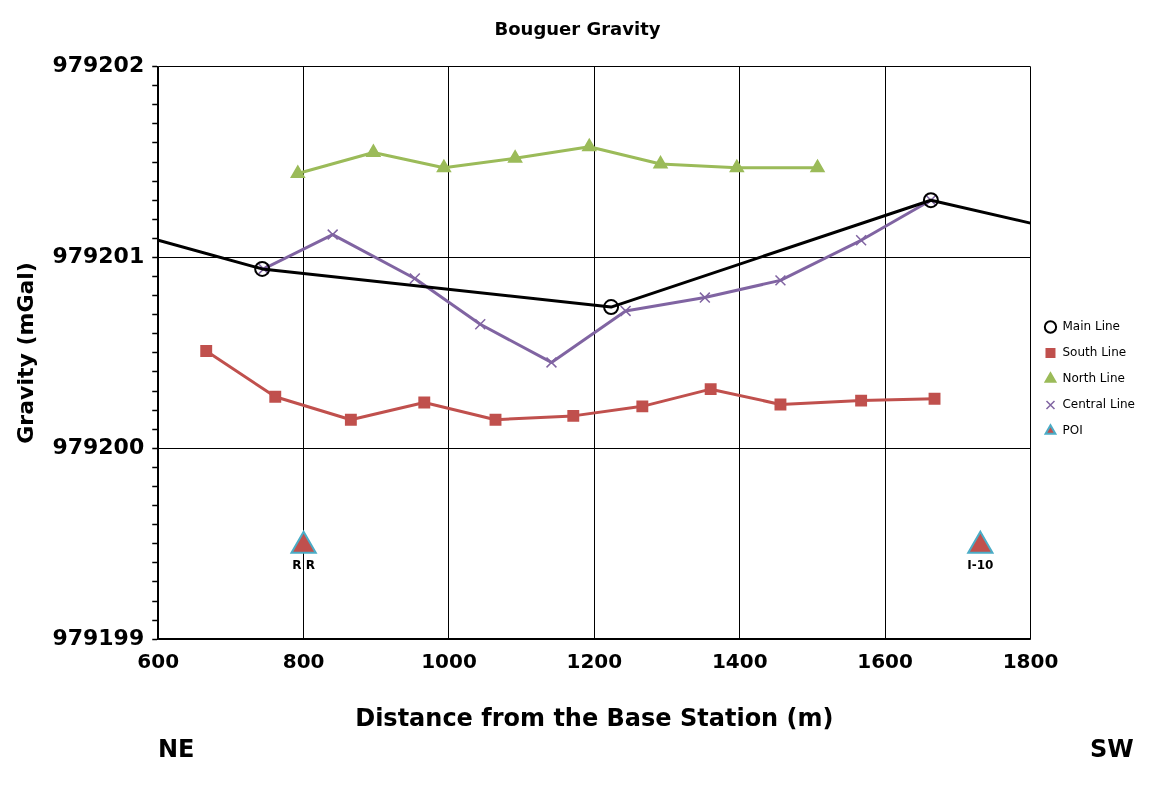 This screenshot has height=788, width=1155. I want to click on x-tick-label: 1000, so click(449, 661).